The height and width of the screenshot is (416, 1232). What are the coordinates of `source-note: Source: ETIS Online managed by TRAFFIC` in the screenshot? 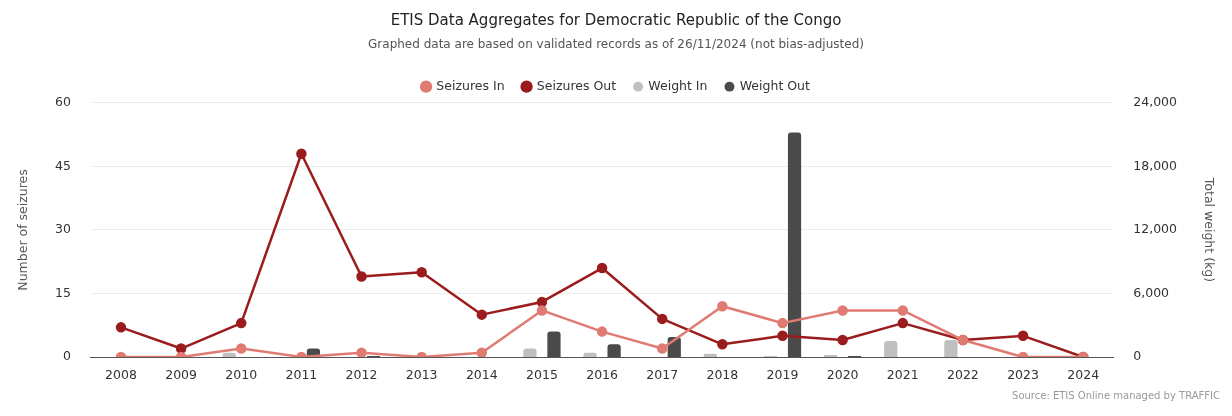 It's located at (1116, 395).